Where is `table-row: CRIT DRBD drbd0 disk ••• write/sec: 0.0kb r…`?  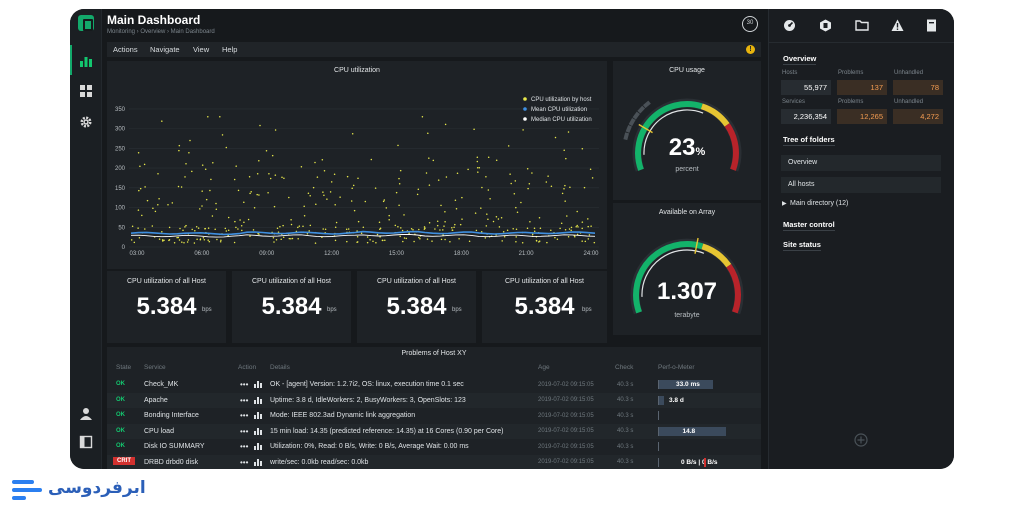
table-row: CRIT DRBD drbd0 disk ••• write/sec: 0.0kb r… is located at coordinates (434, 461).